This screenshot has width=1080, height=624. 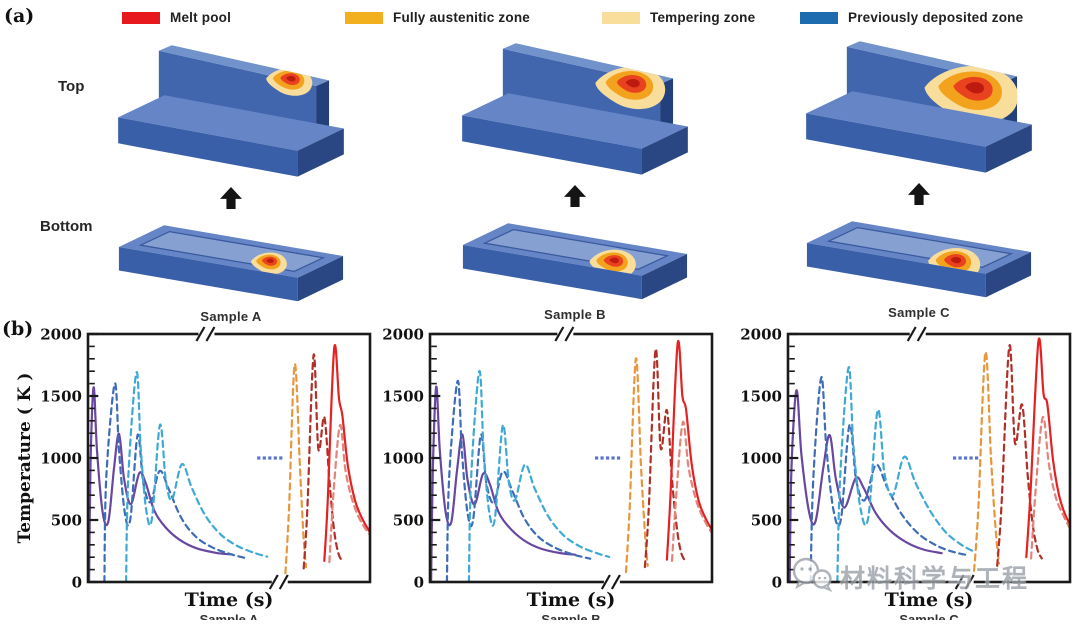 What do you see at coordinates (621, 17) in the screenshot?
I see `tempering-swatch` at bounding box center [621, 17].